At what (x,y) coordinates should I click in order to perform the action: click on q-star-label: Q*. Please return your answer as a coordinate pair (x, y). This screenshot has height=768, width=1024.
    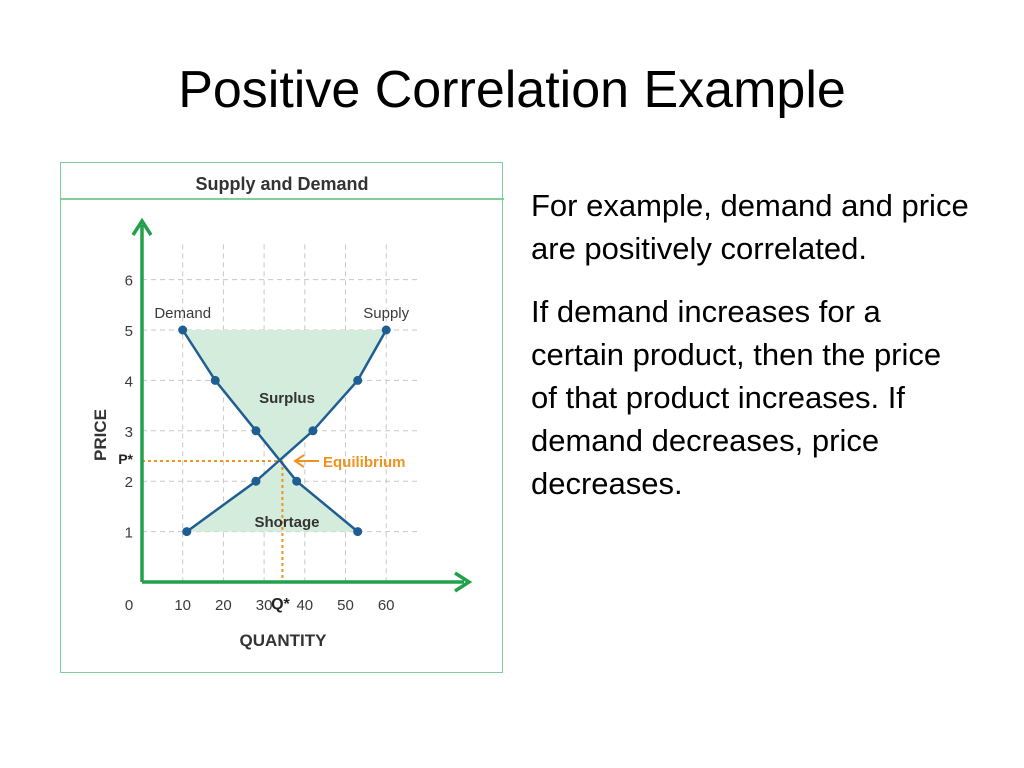
    Looking at the image, I should click on (280, 604).